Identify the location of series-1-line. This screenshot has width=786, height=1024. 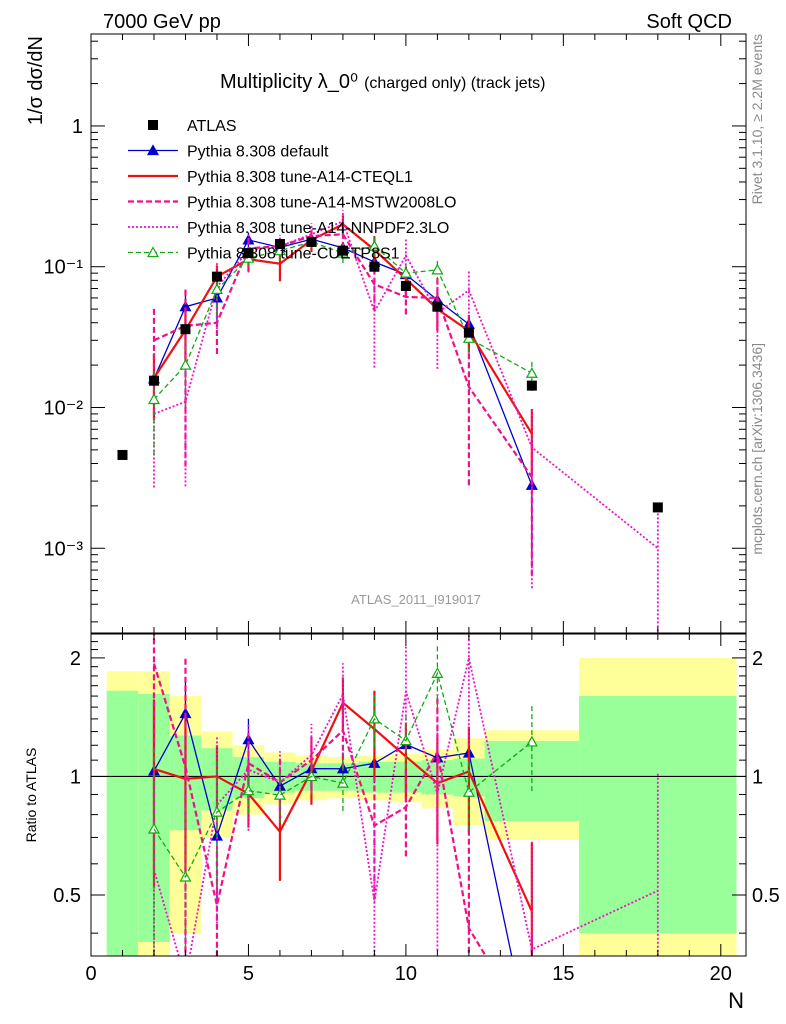
(343, 362).